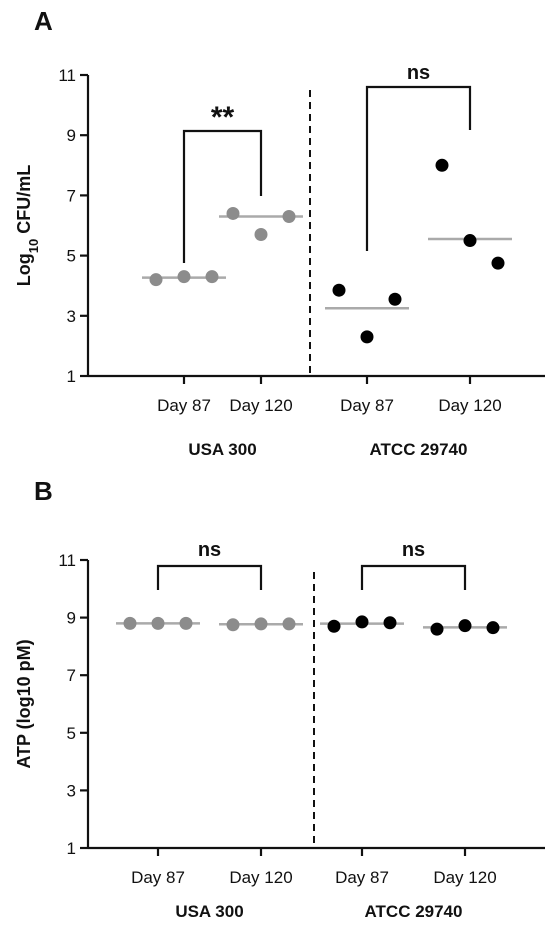 The image size is (550, 929). I want to click on panel-a-y-tick-label: 5, so click(71, 256).